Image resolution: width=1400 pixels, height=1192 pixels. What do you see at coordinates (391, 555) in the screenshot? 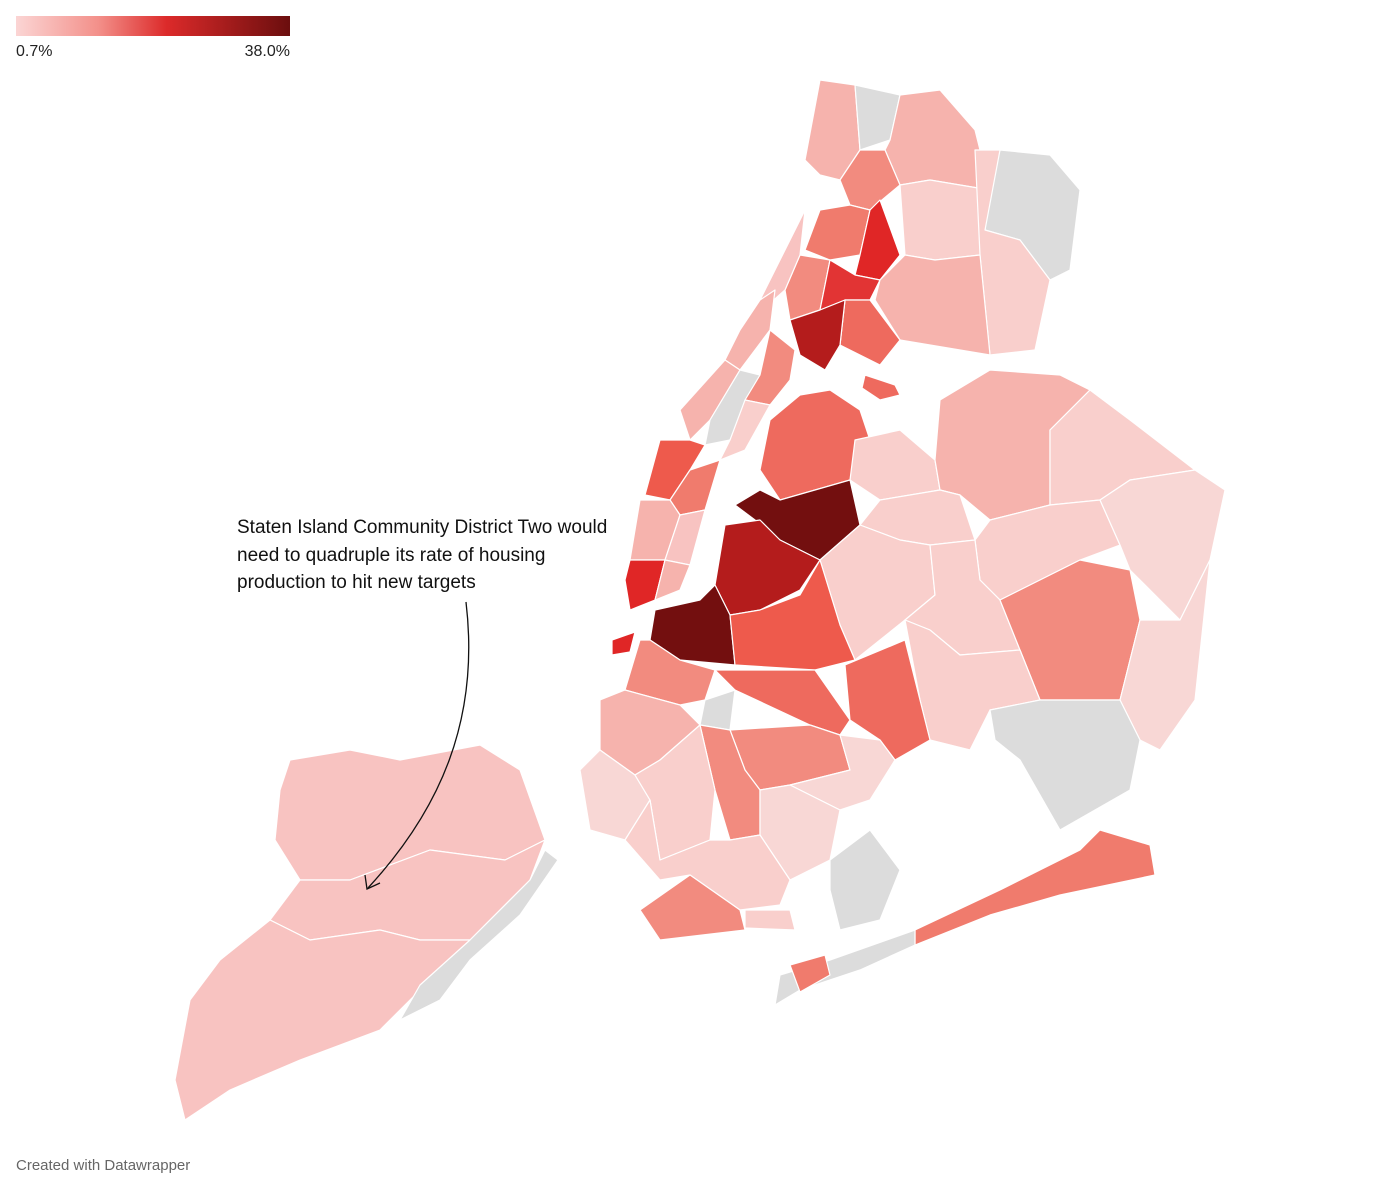
I see `annotation-line: need to quadruple its rate of housing` at bounding box center [391, 555].